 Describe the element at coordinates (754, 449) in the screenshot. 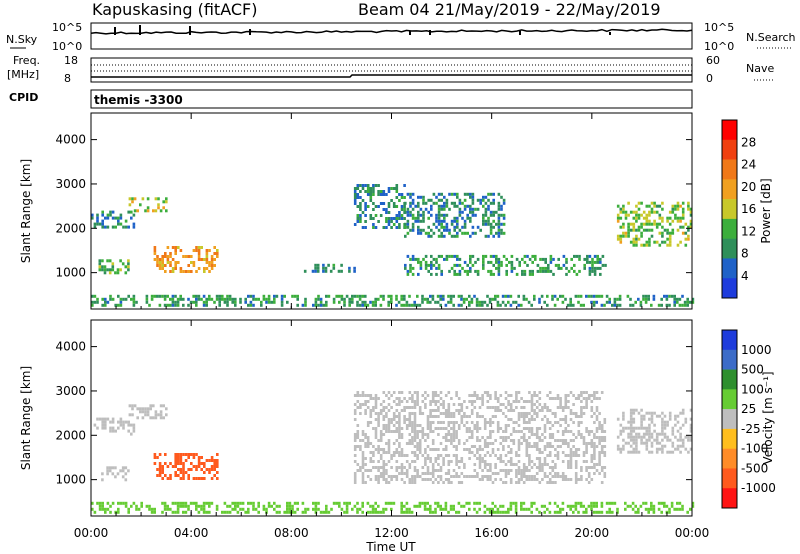

I see `colorbar-tick-label: -100` at that location.